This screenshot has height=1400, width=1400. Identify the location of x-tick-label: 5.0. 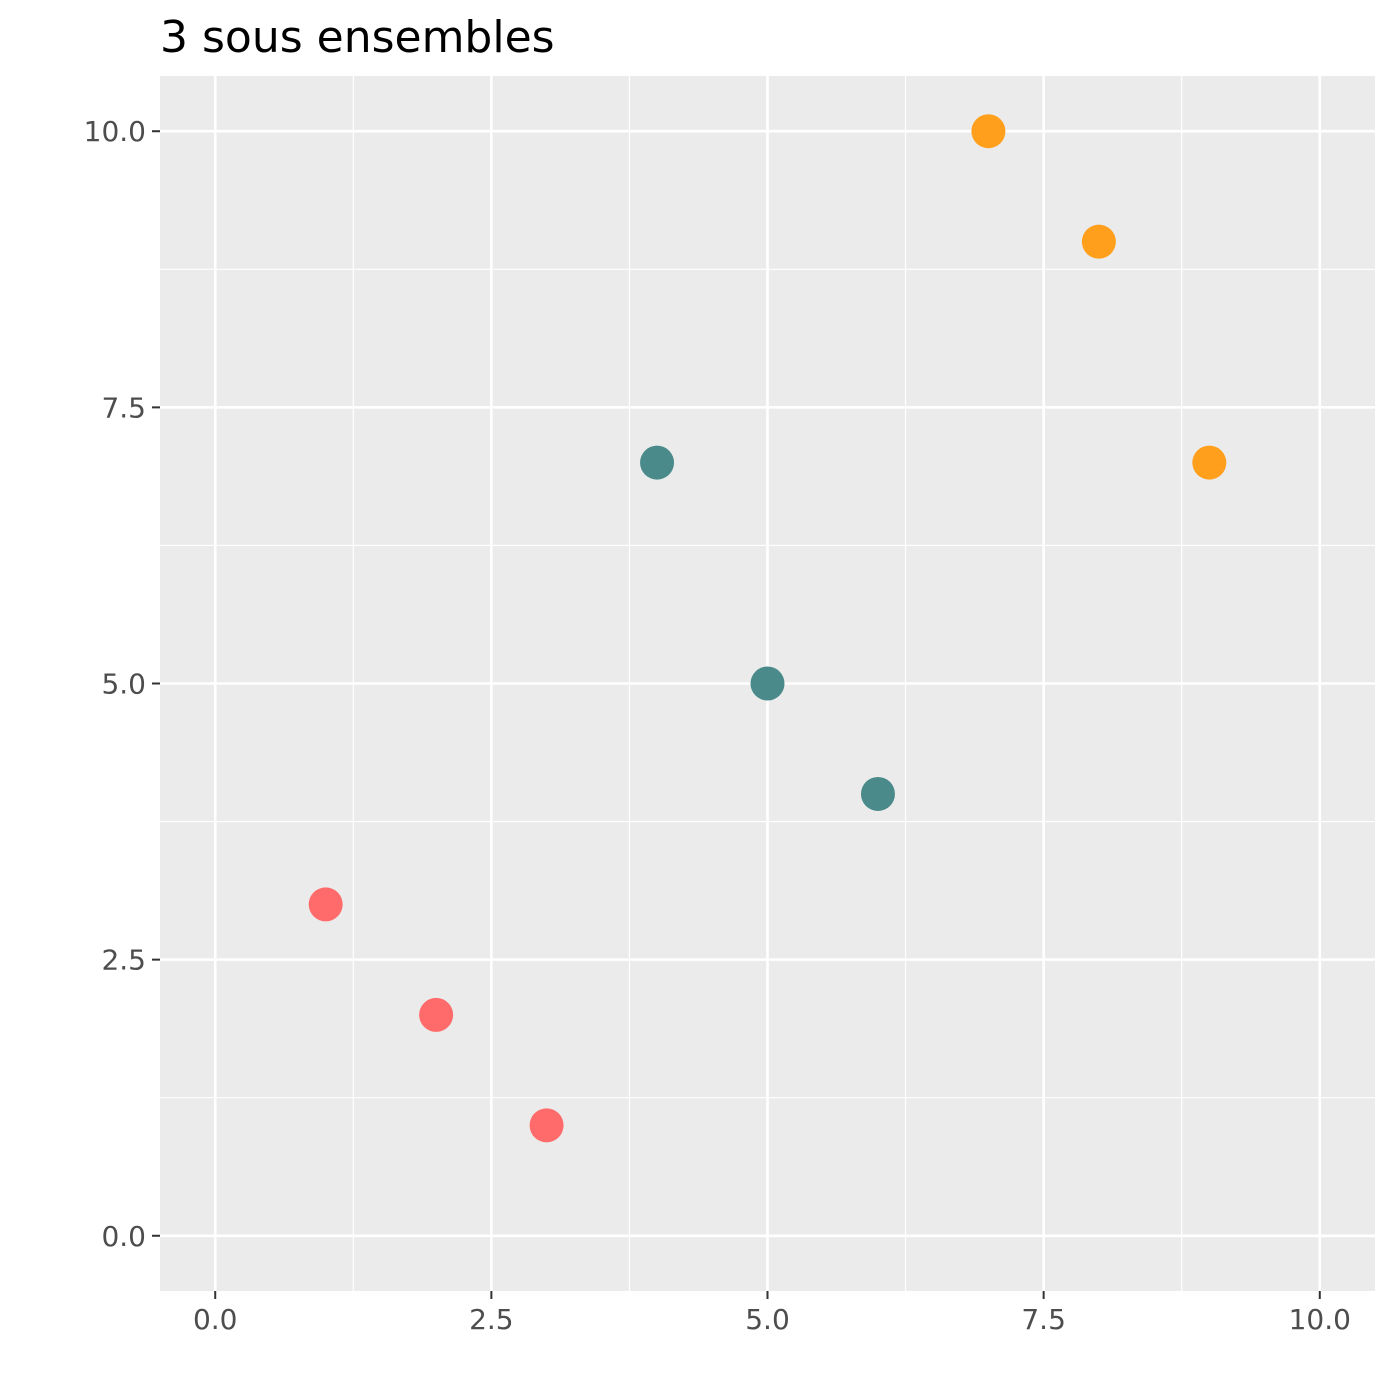
(767, 1319).